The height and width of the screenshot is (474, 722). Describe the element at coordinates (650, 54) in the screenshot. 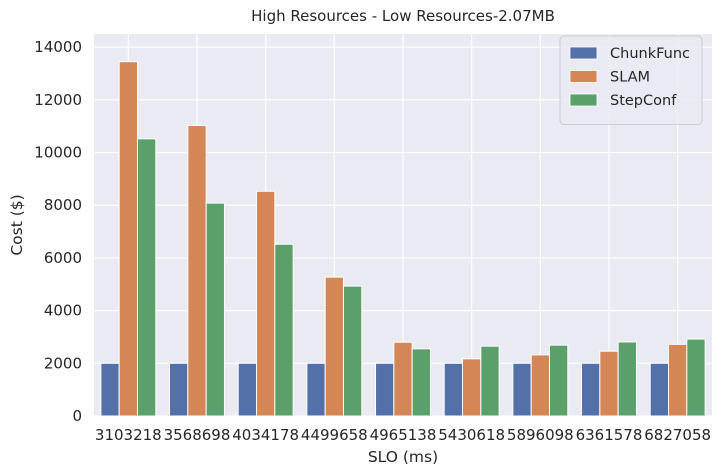

I see `legend-label-chunkfunc: ChunkFunc` at that location.